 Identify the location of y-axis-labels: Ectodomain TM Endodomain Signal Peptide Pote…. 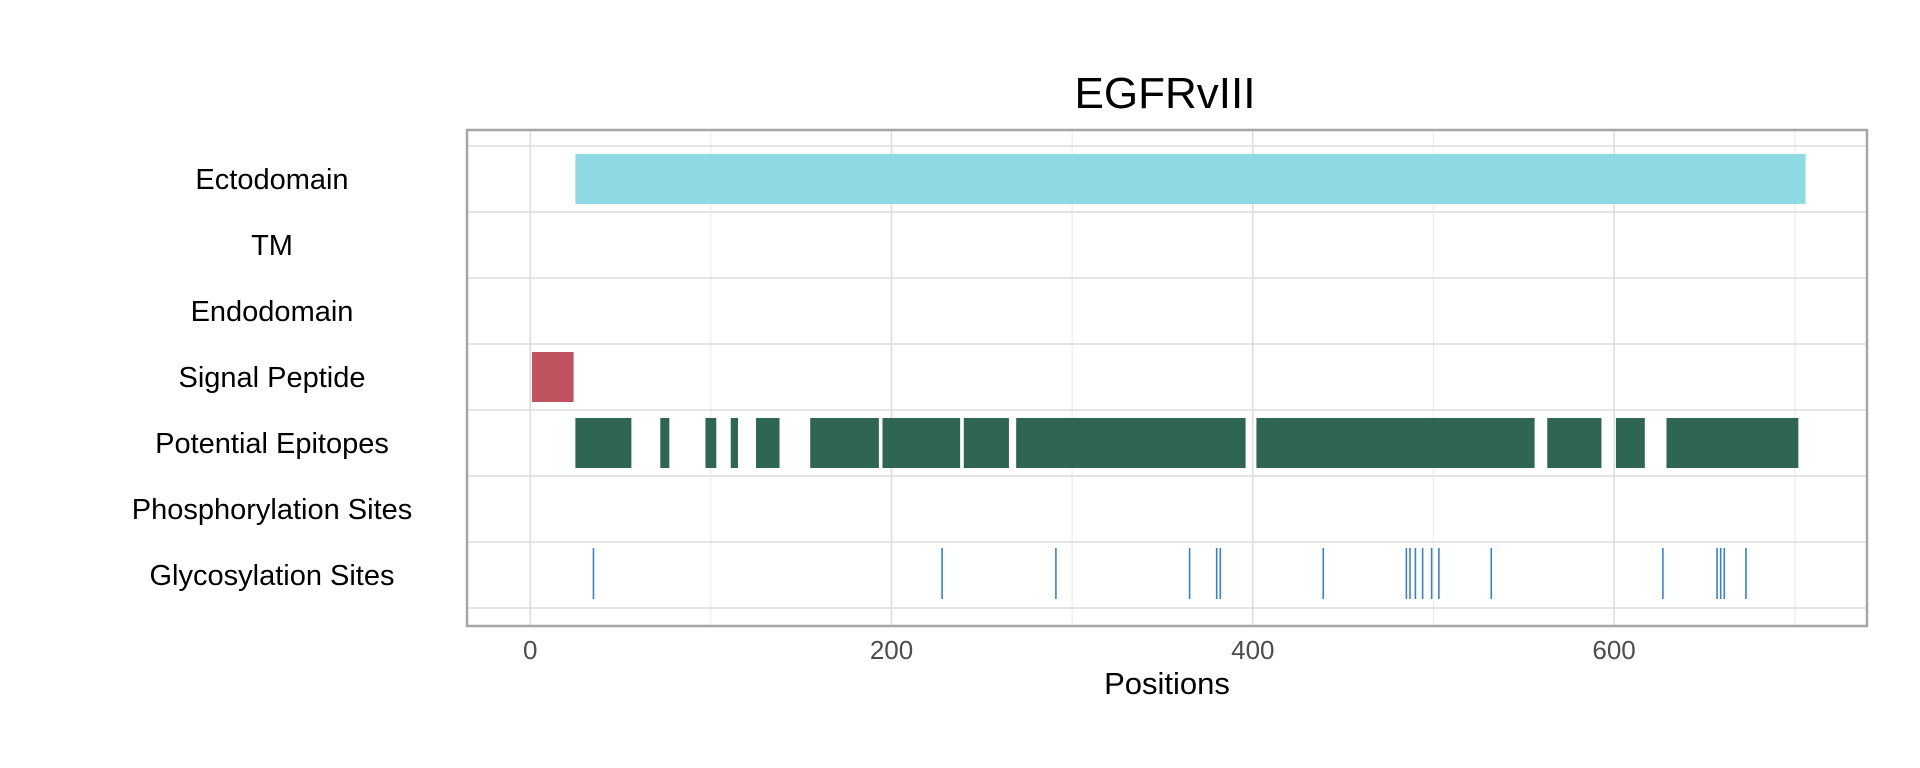
(272, 378).